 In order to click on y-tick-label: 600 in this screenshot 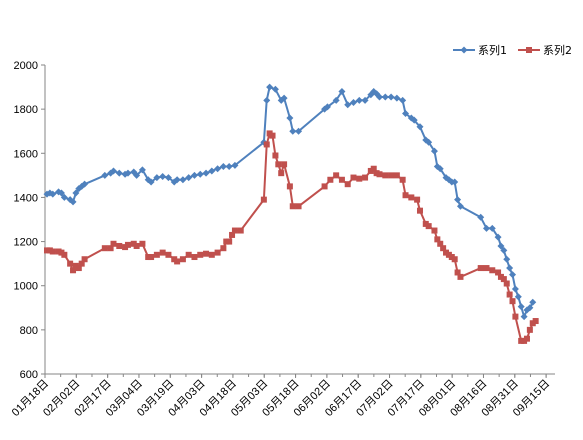, I will do `click(29, 375)`.